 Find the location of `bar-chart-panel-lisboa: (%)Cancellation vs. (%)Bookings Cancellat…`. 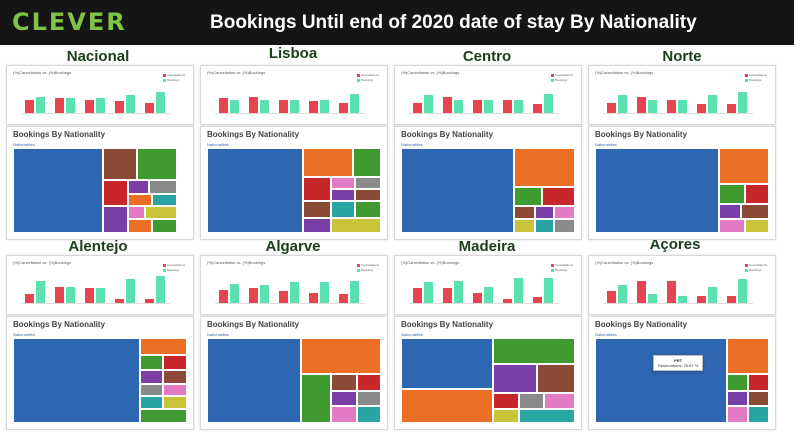

bar-chart-panel-lisboa: (%)Cancellation vs. (%)Bookings Cancellat… is located at coordinates (294, 95).